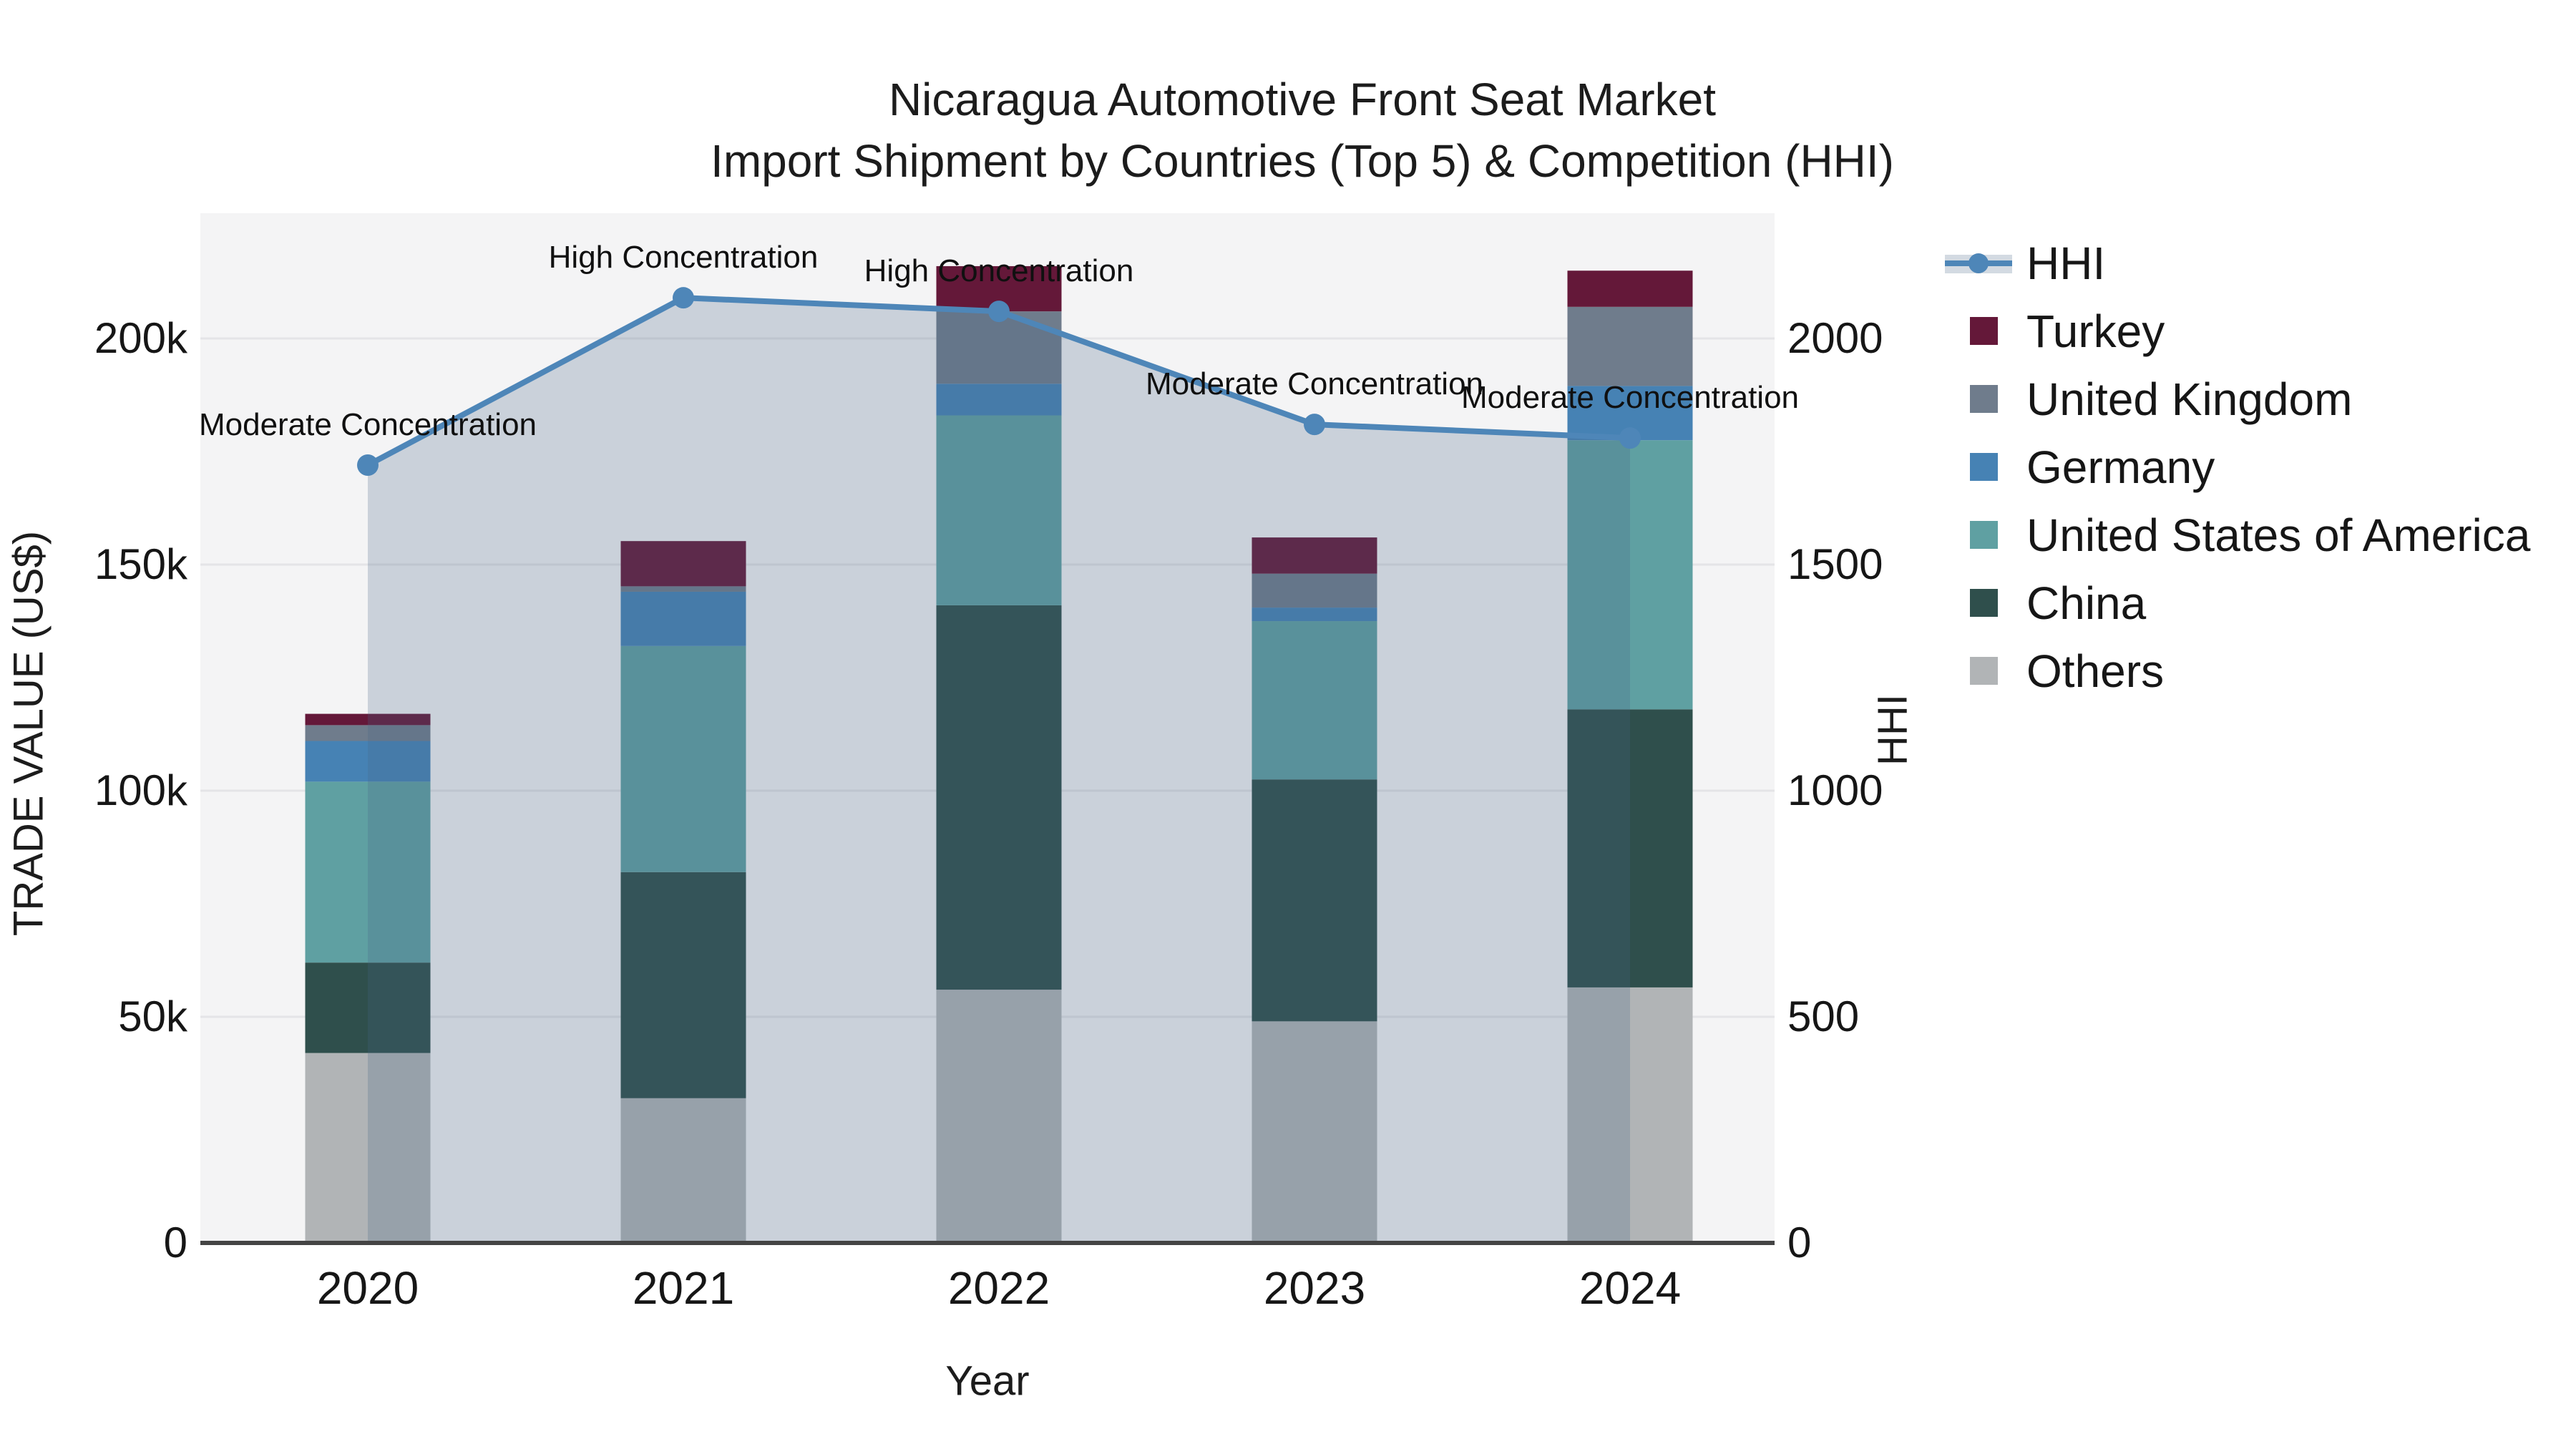  I want to click on x-tick-label: 2022, so click(999, 1288).